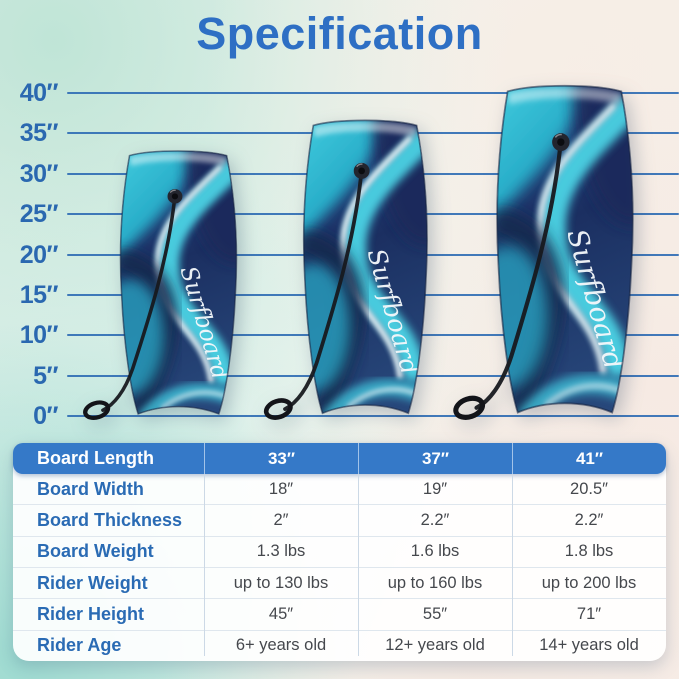 The height and width of the screenshot is (679, 679). What do you see at coordinates (435, 613) in the screenshot?
I see `cell-value: 55″` at bounding box center [435, 613].